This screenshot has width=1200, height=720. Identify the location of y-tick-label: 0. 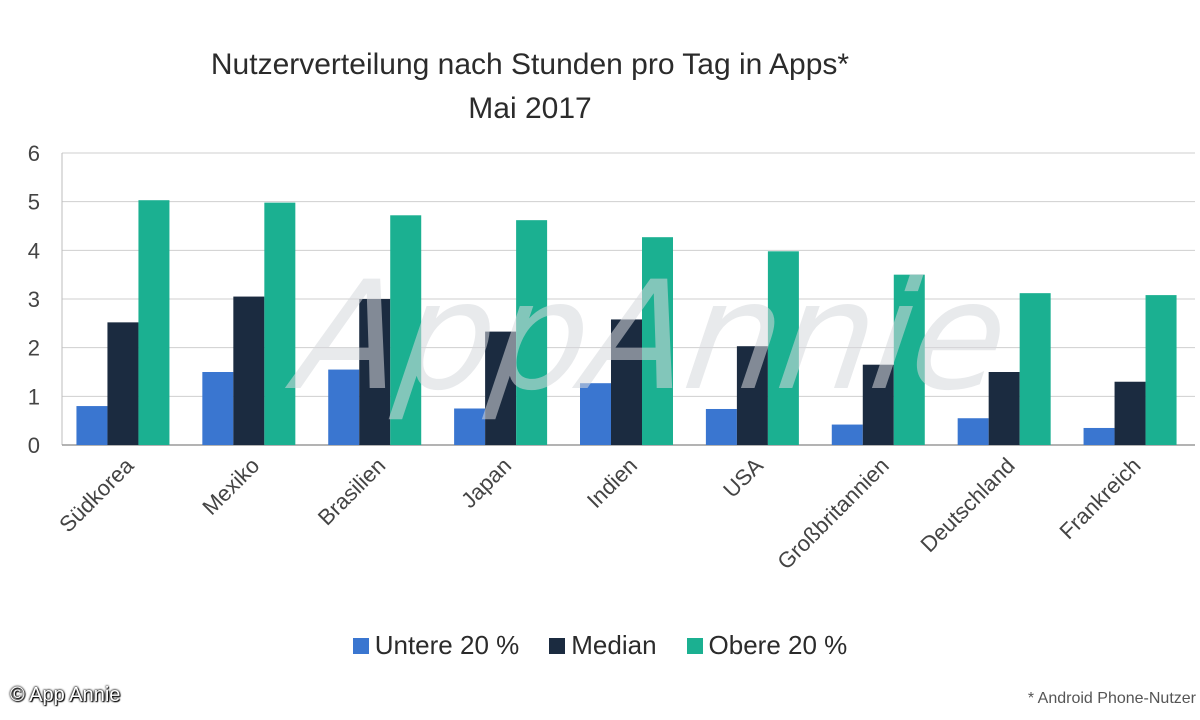
(34, 445).